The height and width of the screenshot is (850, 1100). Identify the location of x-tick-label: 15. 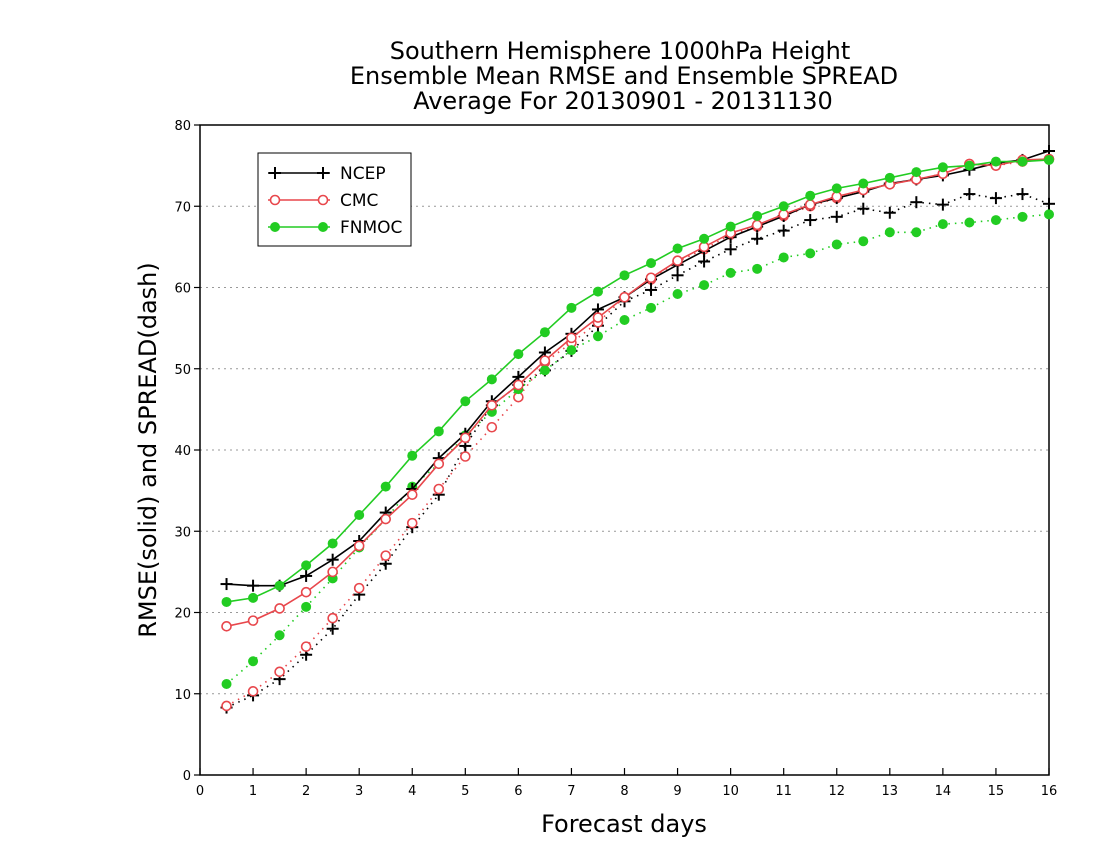
(996, 791).